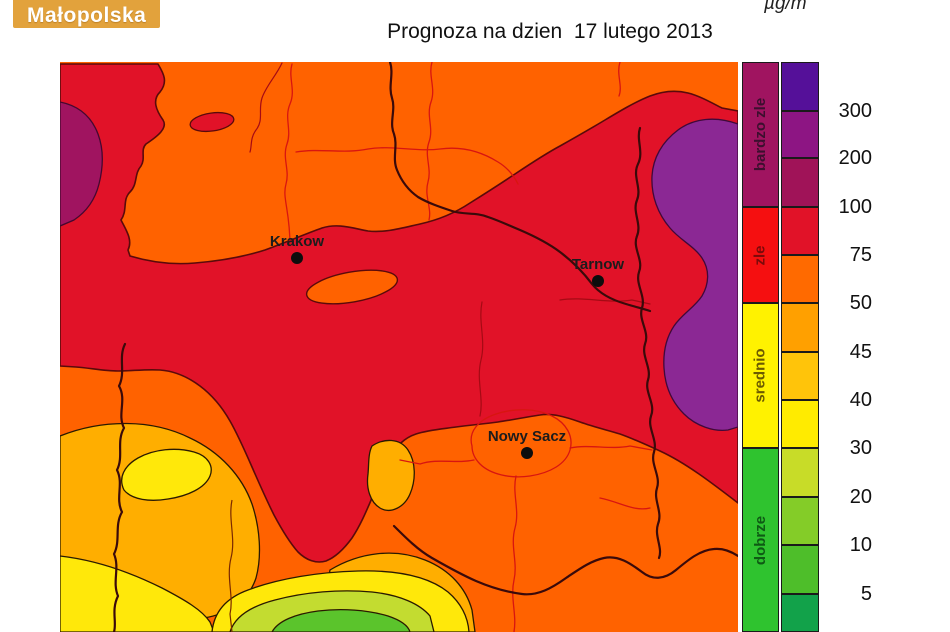 The height and width of the screenshot is (632, 950). What do you see at coordinates (81, 164) in the screenshot?
I see `map-magenta-wedge` at bounding box center [81, 164].